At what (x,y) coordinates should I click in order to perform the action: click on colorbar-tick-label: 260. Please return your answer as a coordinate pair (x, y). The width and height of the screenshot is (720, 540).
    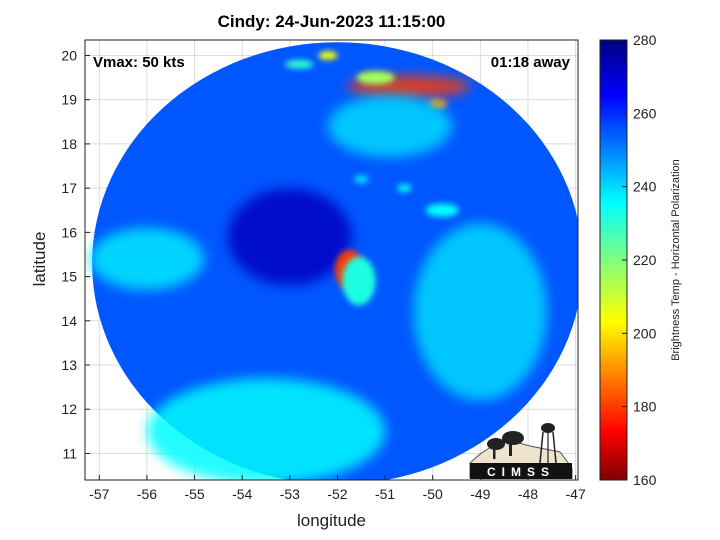
    Looking at the image, I should click on (645, 113).